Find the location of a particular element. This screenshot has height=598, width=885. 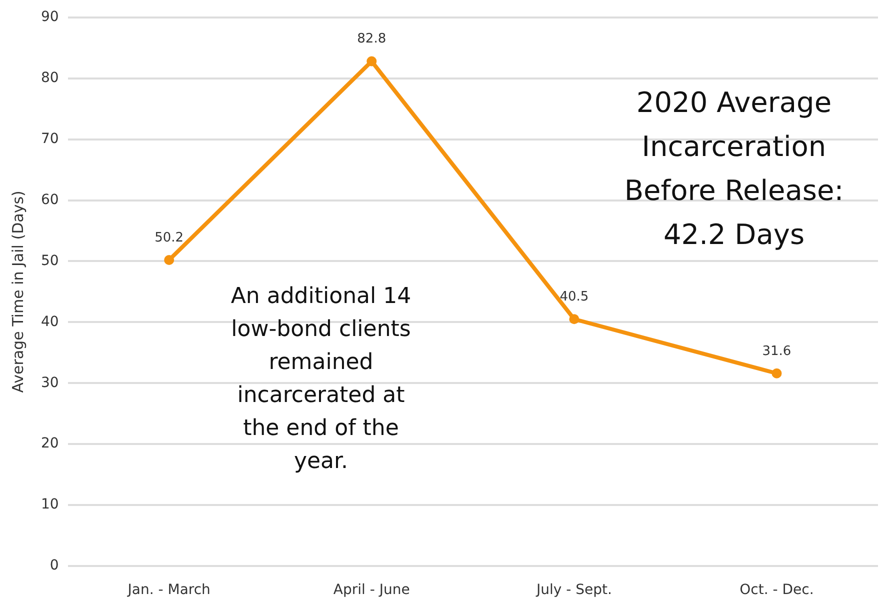

x-tick-label: April - June is located at coordinates (371, 590).